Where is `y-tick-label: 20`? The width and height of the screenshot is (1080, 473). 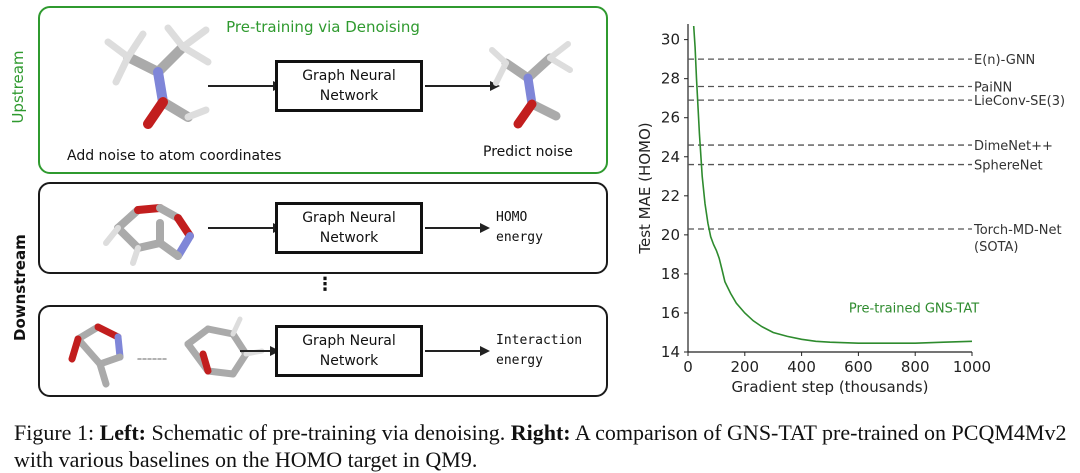
y-tick-label: 20 is located at coordinates (670, 235).